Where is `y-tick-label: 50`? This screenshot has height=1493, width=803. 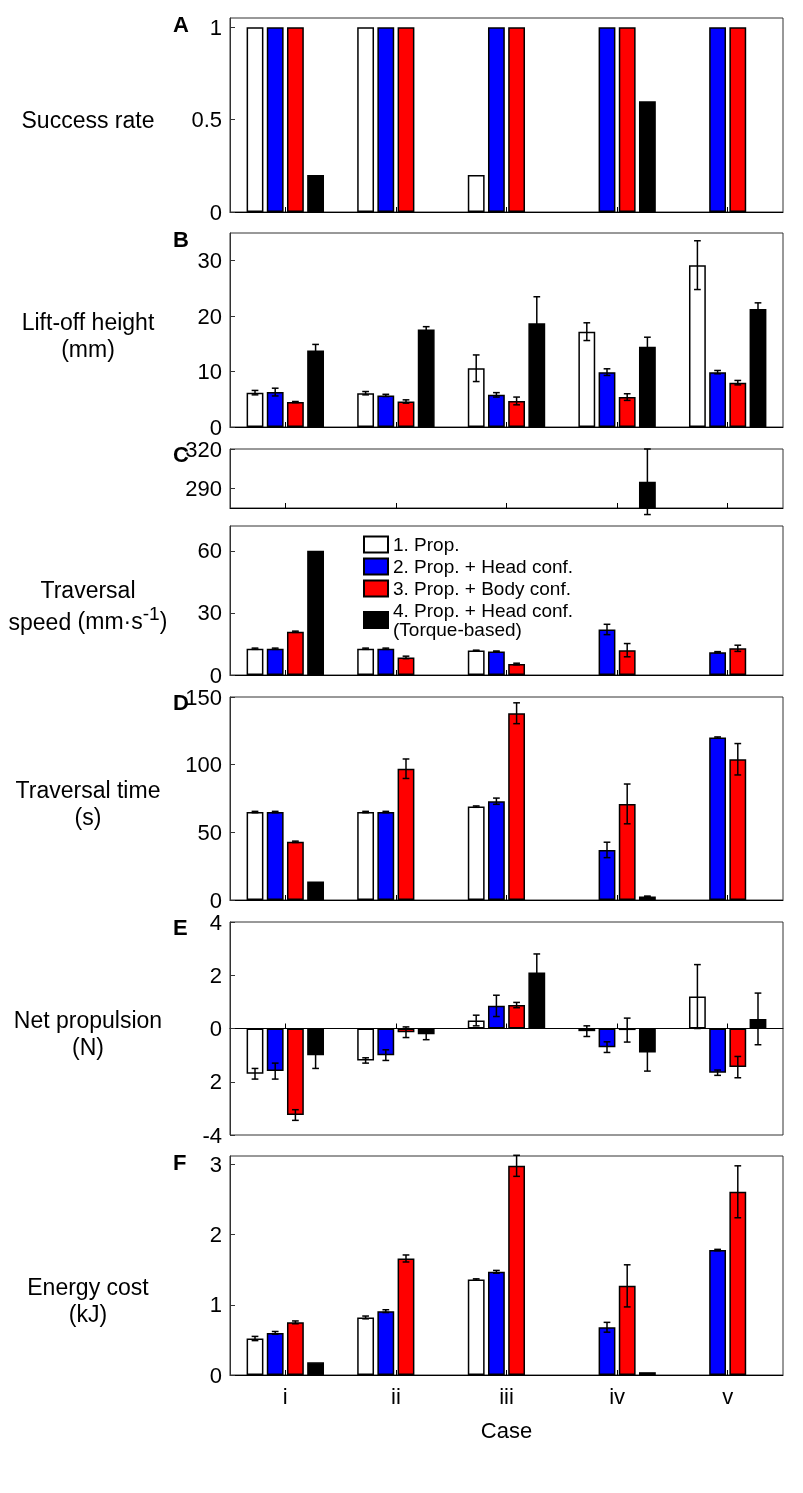
y-tick-label: 50 is located at coordinates (209, 832).